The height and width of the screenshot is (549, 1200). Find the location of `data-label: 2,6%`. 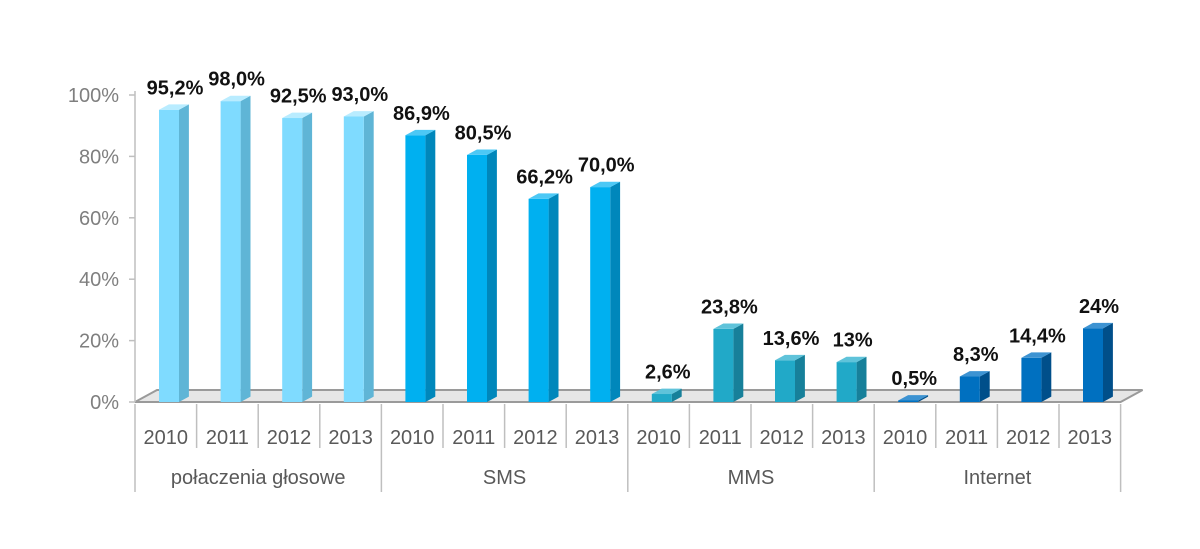

data-label: 2,6% is located at coordinates (668, 373).